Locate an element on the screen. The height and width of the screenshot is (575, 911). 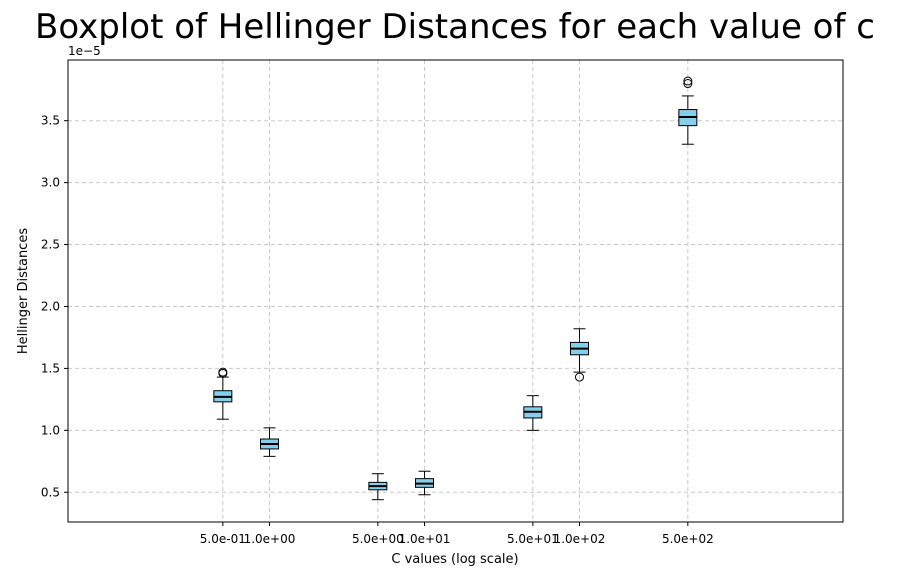
y-tick-label: 3.5 is located at coordinates (50, 121).